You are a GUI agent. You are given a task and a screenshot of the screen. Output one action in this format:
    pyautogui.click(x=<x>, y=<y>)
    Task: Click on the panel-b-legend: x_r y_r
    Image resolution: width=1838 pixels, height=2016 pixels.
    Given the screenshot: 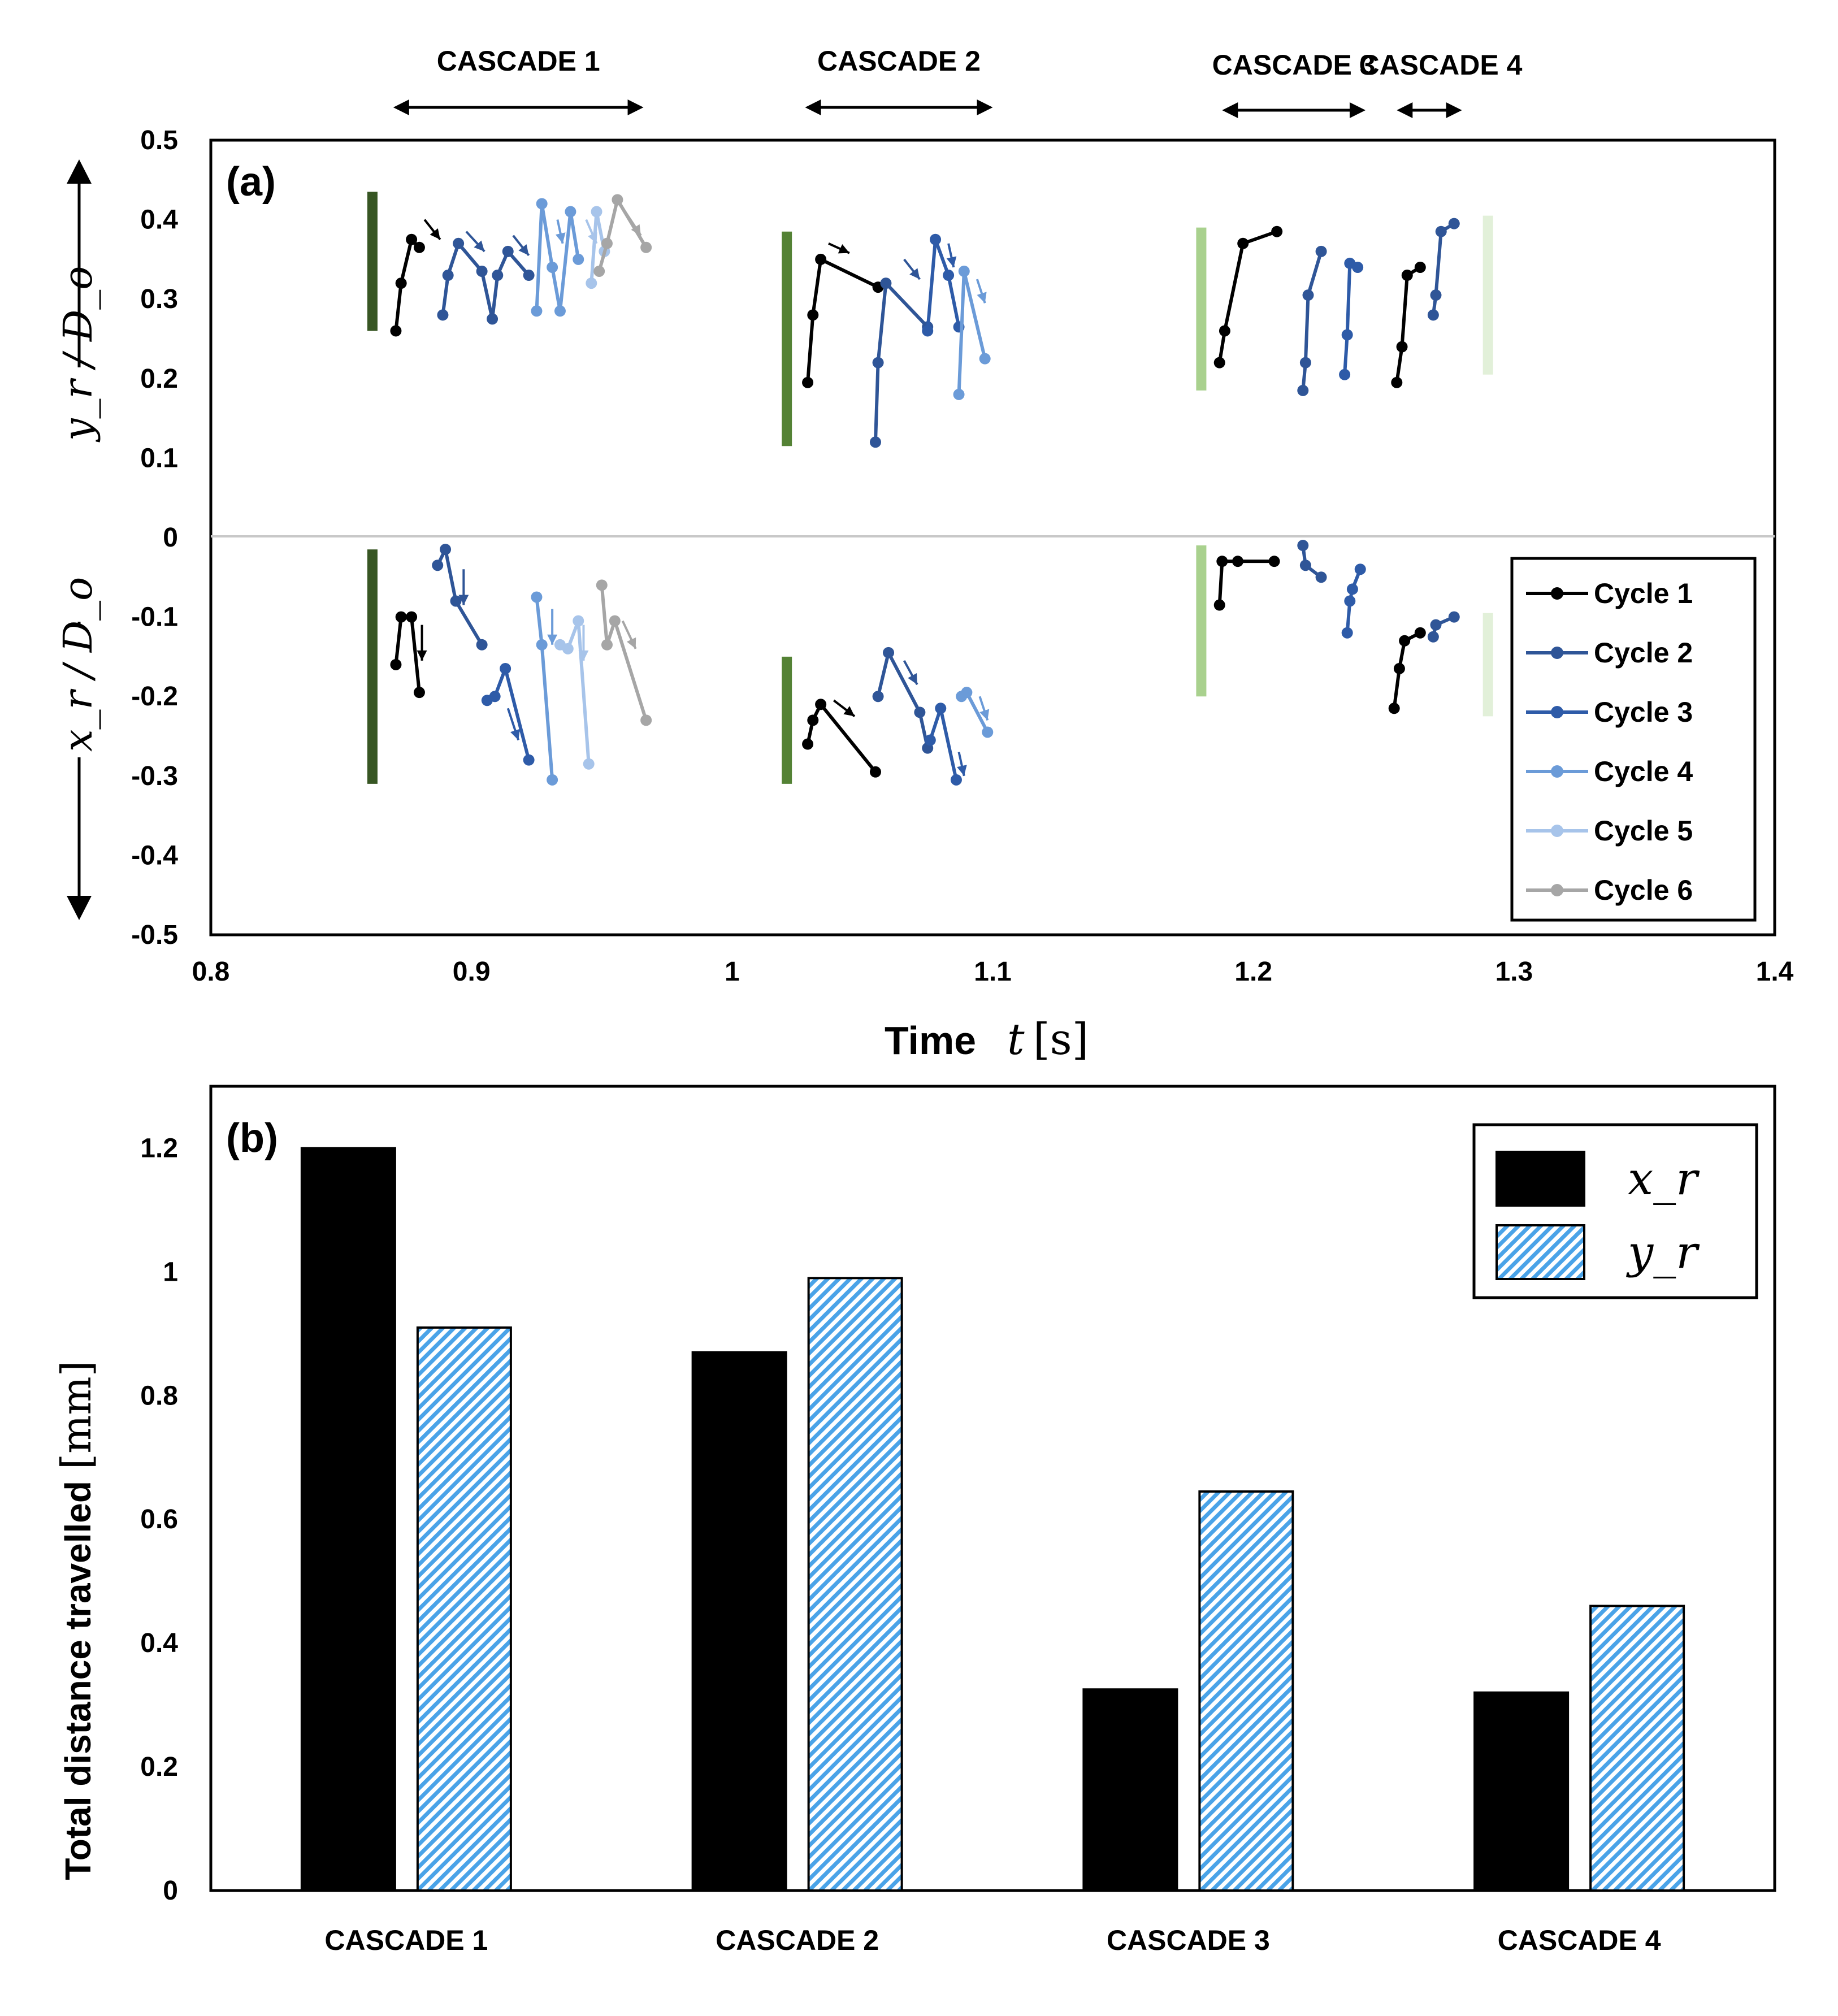 What is the action you would take?
    pyautogui.click(x=1615, y=1211)
    